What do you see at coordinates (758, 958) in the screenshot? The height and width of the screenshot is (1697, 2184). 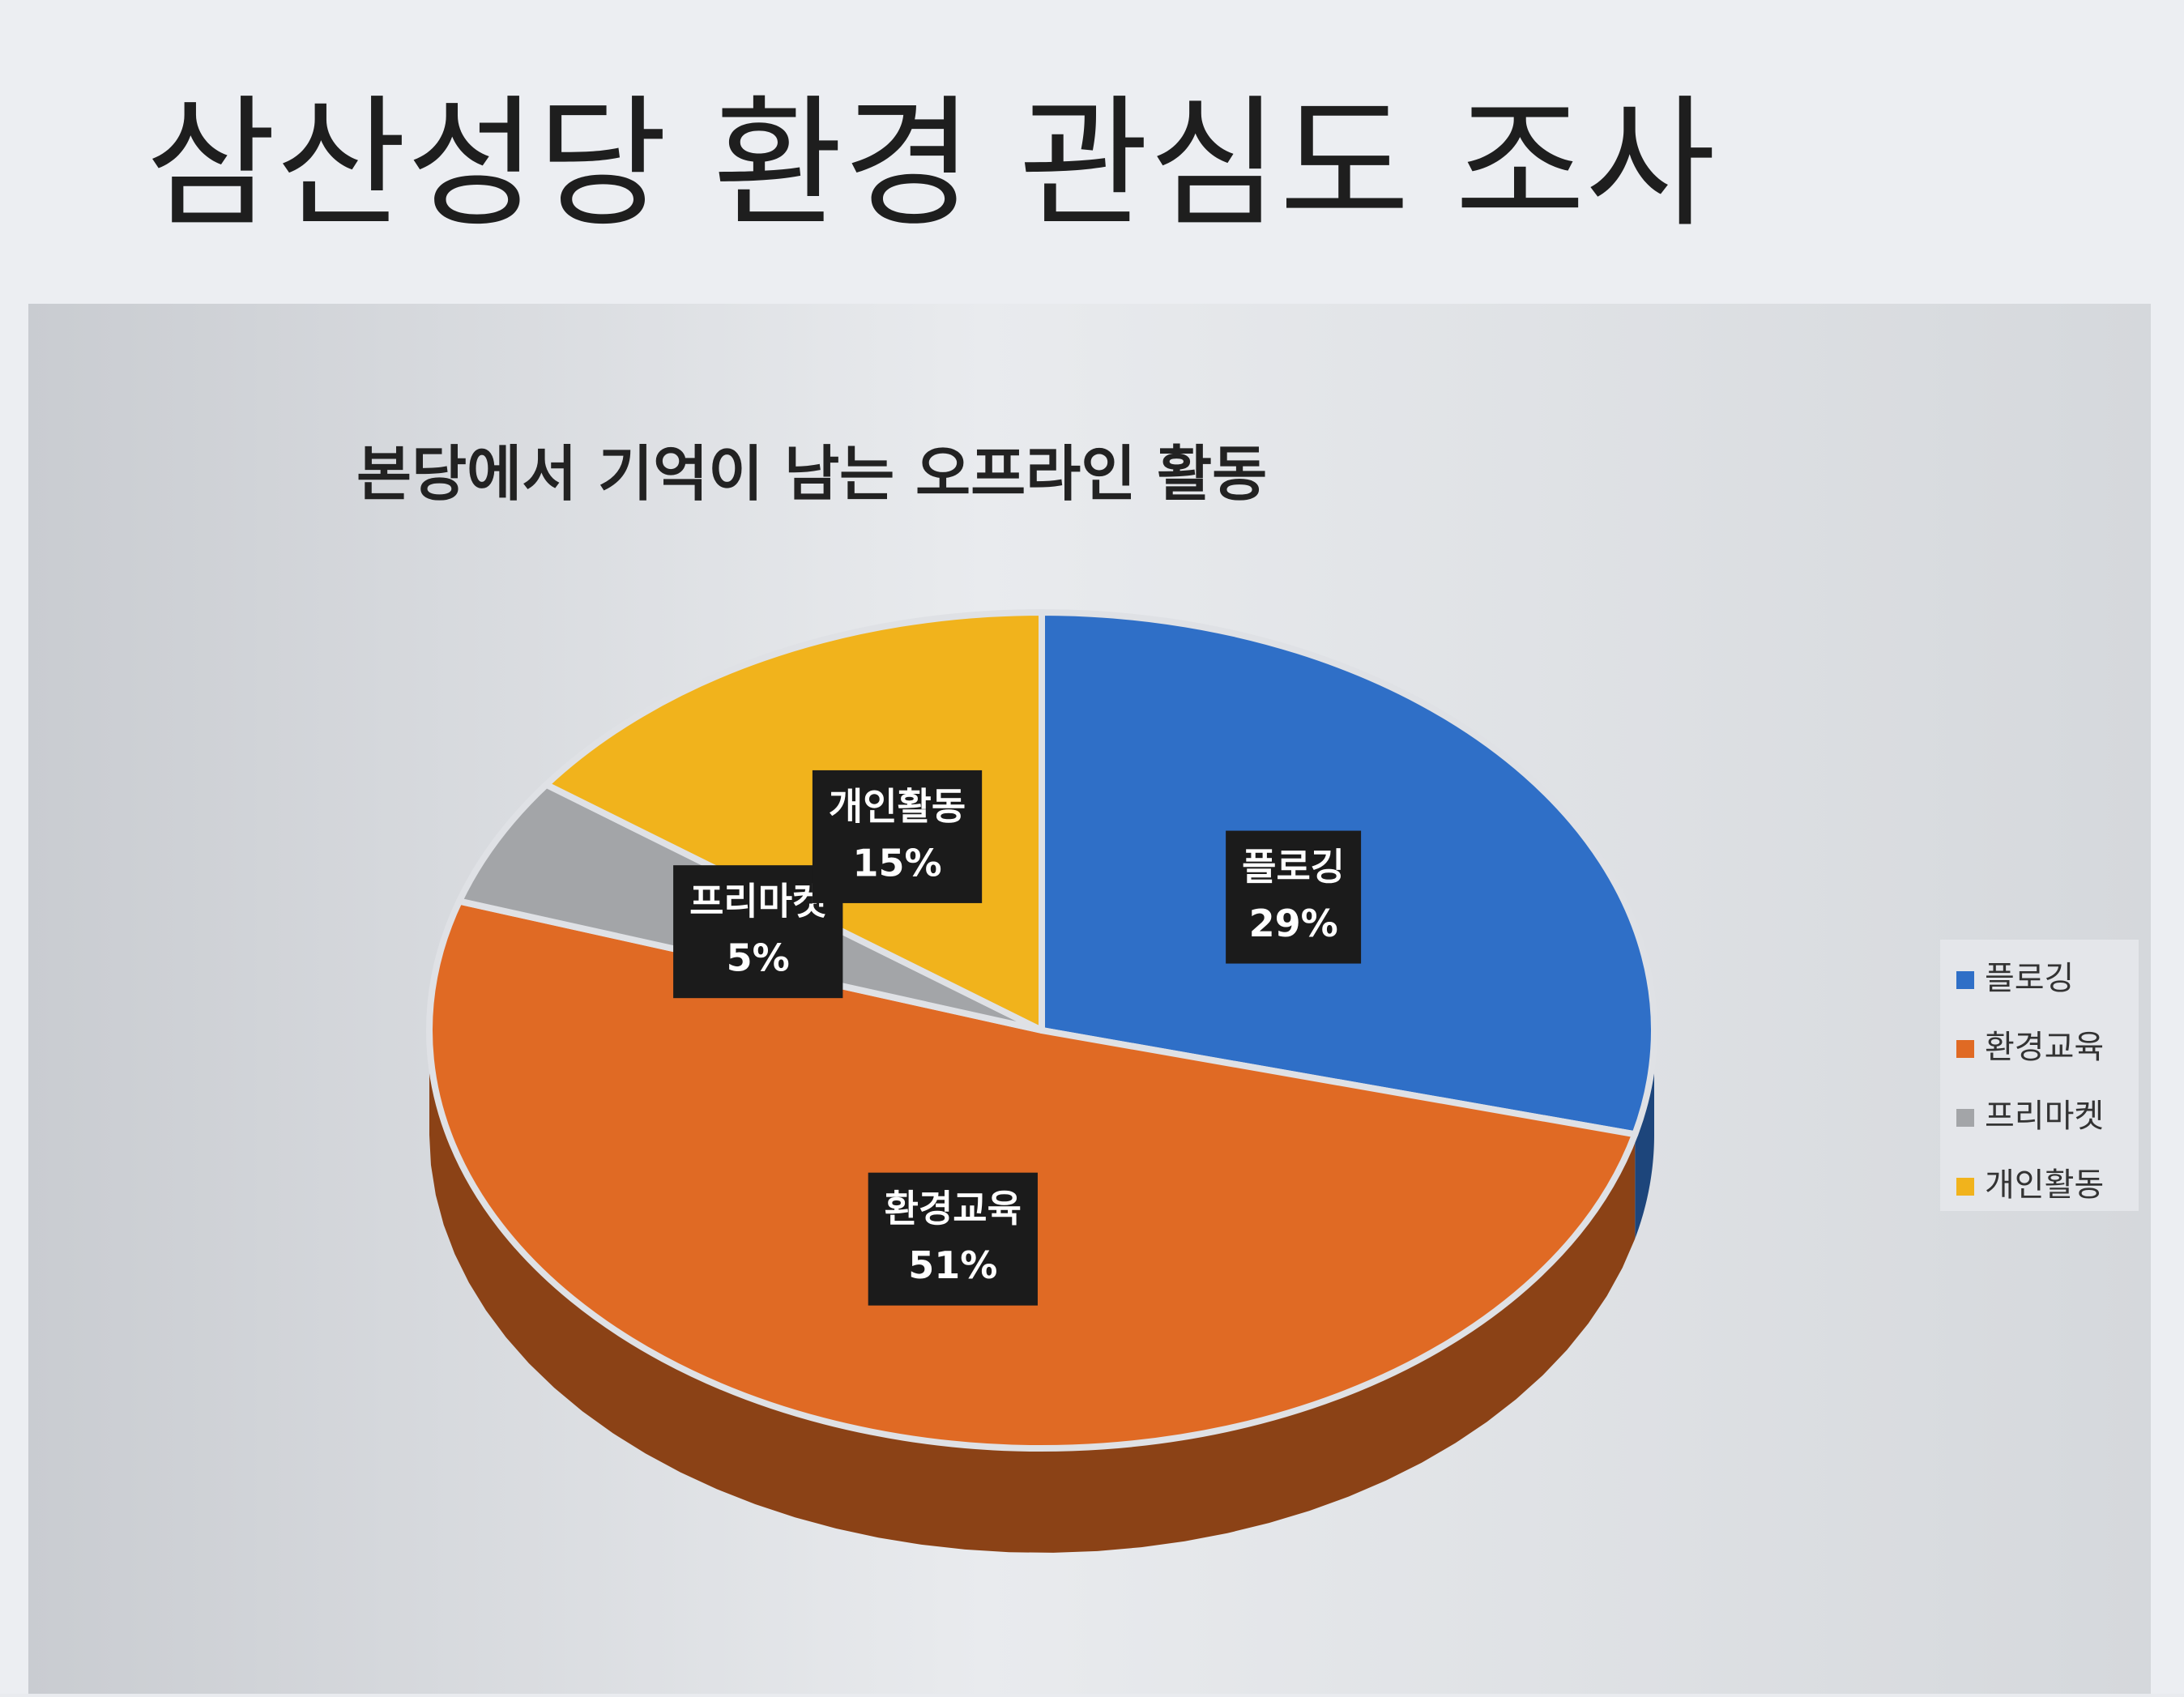 I see `data-label-value: 5%` at bounding box center [758, 958].